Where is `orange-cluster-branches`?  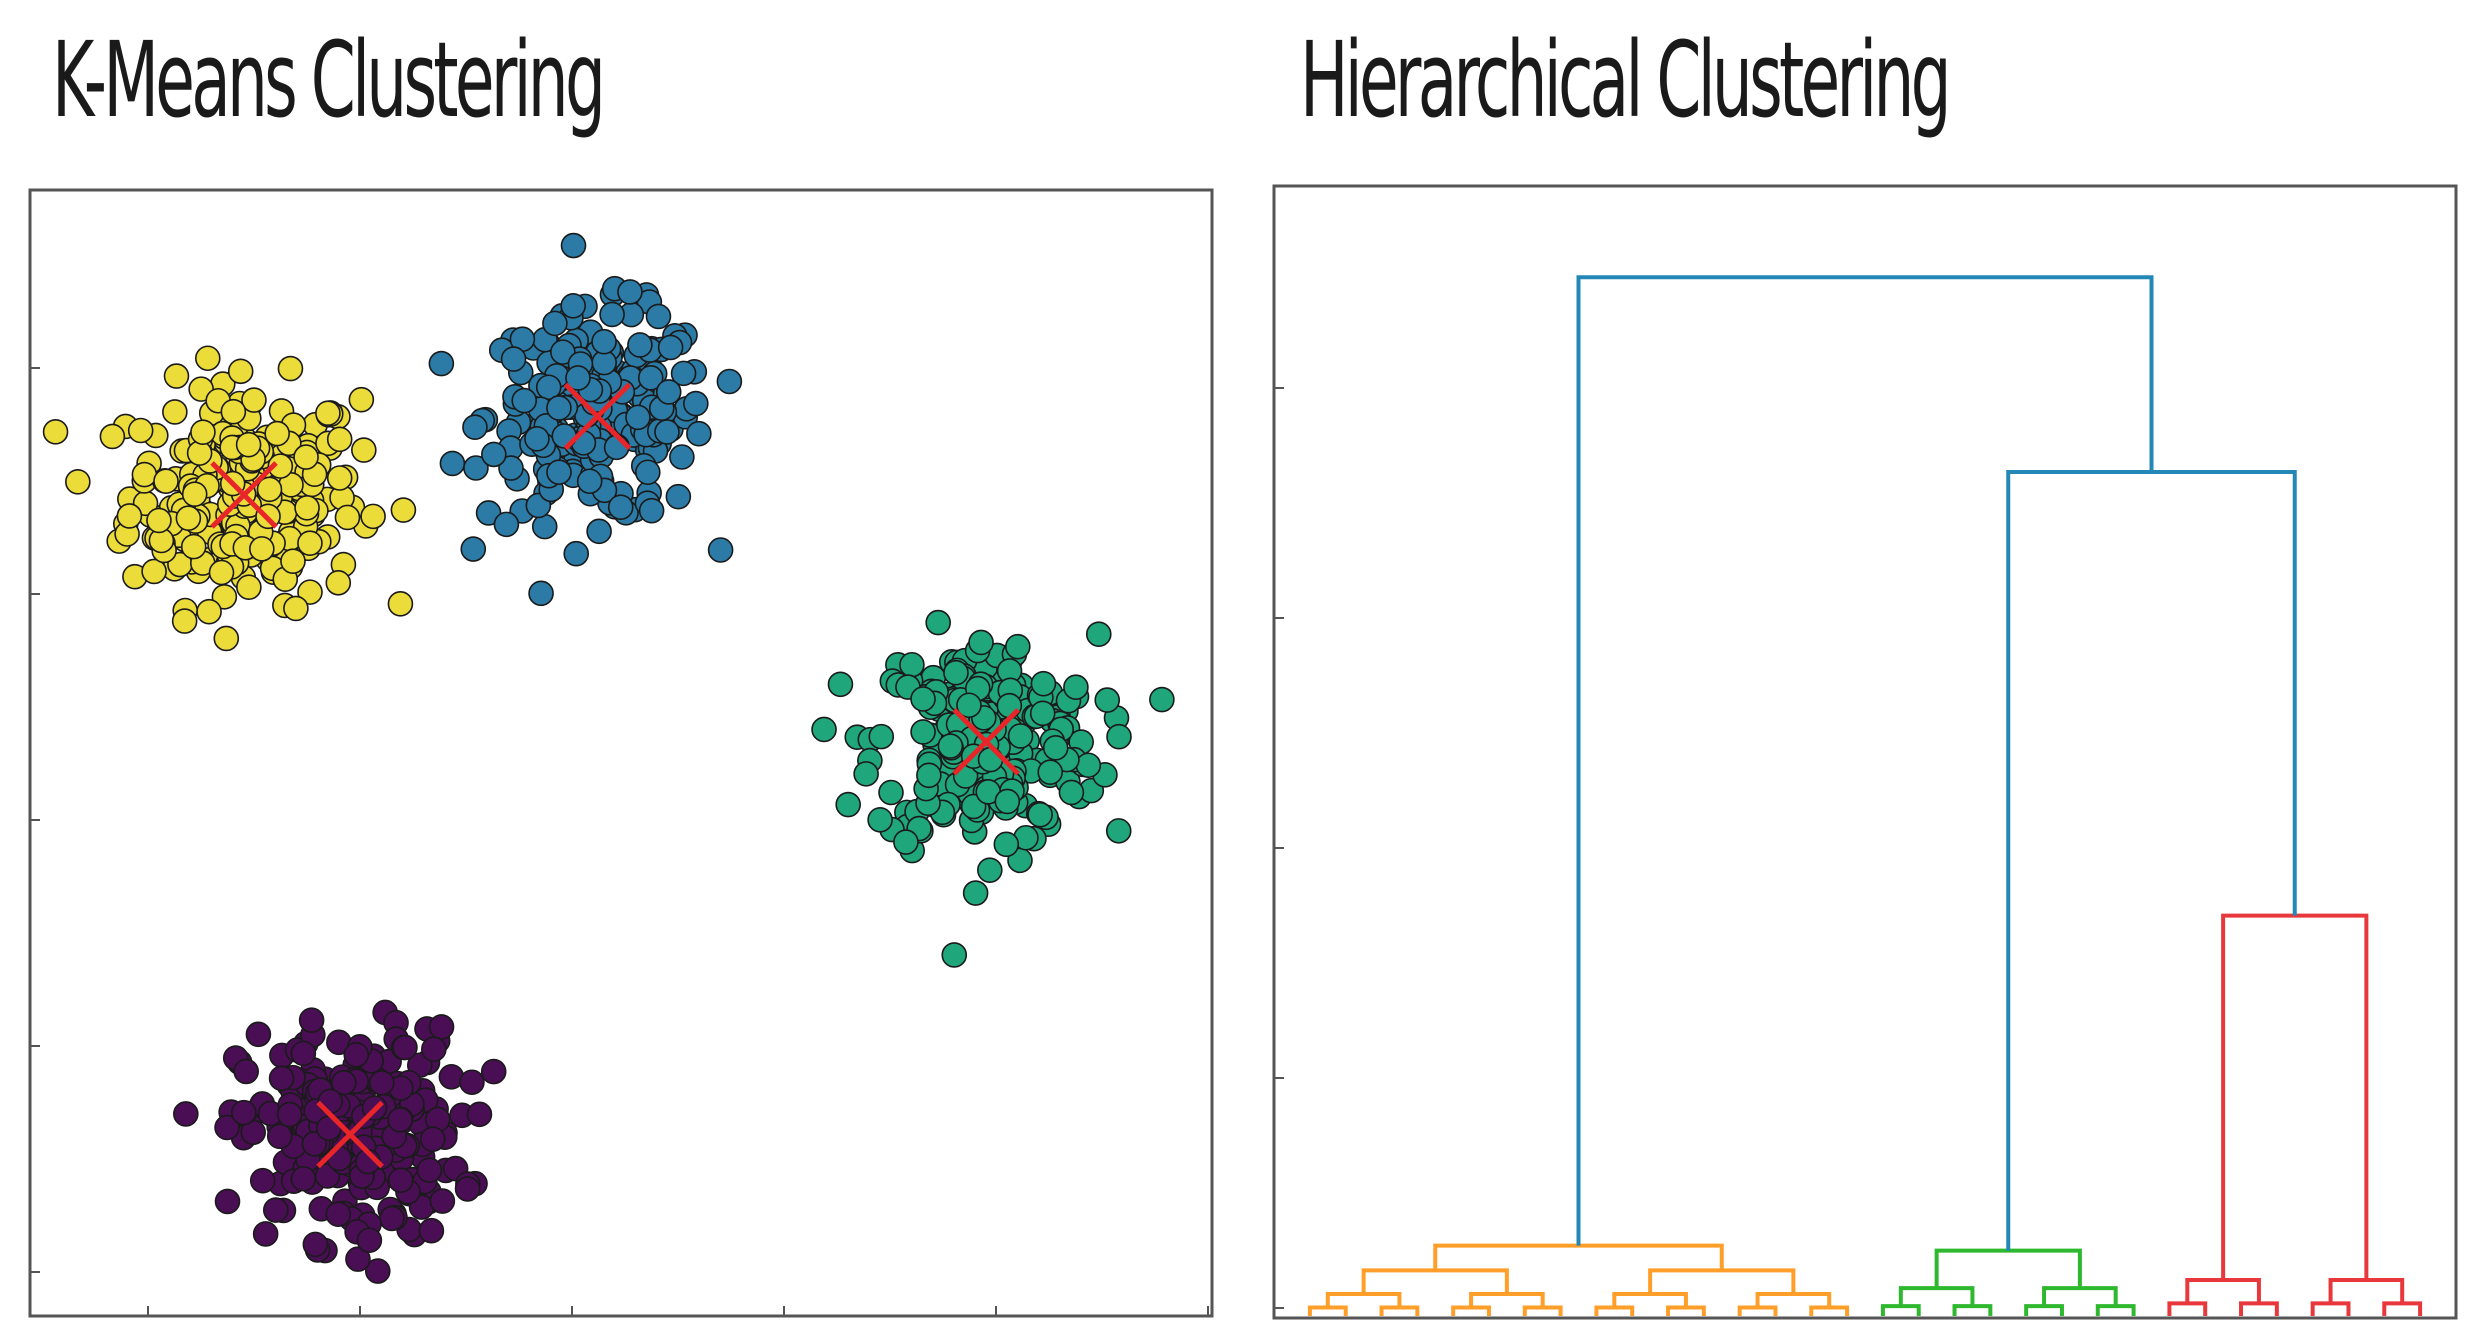 orange-cluster-branches is located at coordinates (1578, 1279).